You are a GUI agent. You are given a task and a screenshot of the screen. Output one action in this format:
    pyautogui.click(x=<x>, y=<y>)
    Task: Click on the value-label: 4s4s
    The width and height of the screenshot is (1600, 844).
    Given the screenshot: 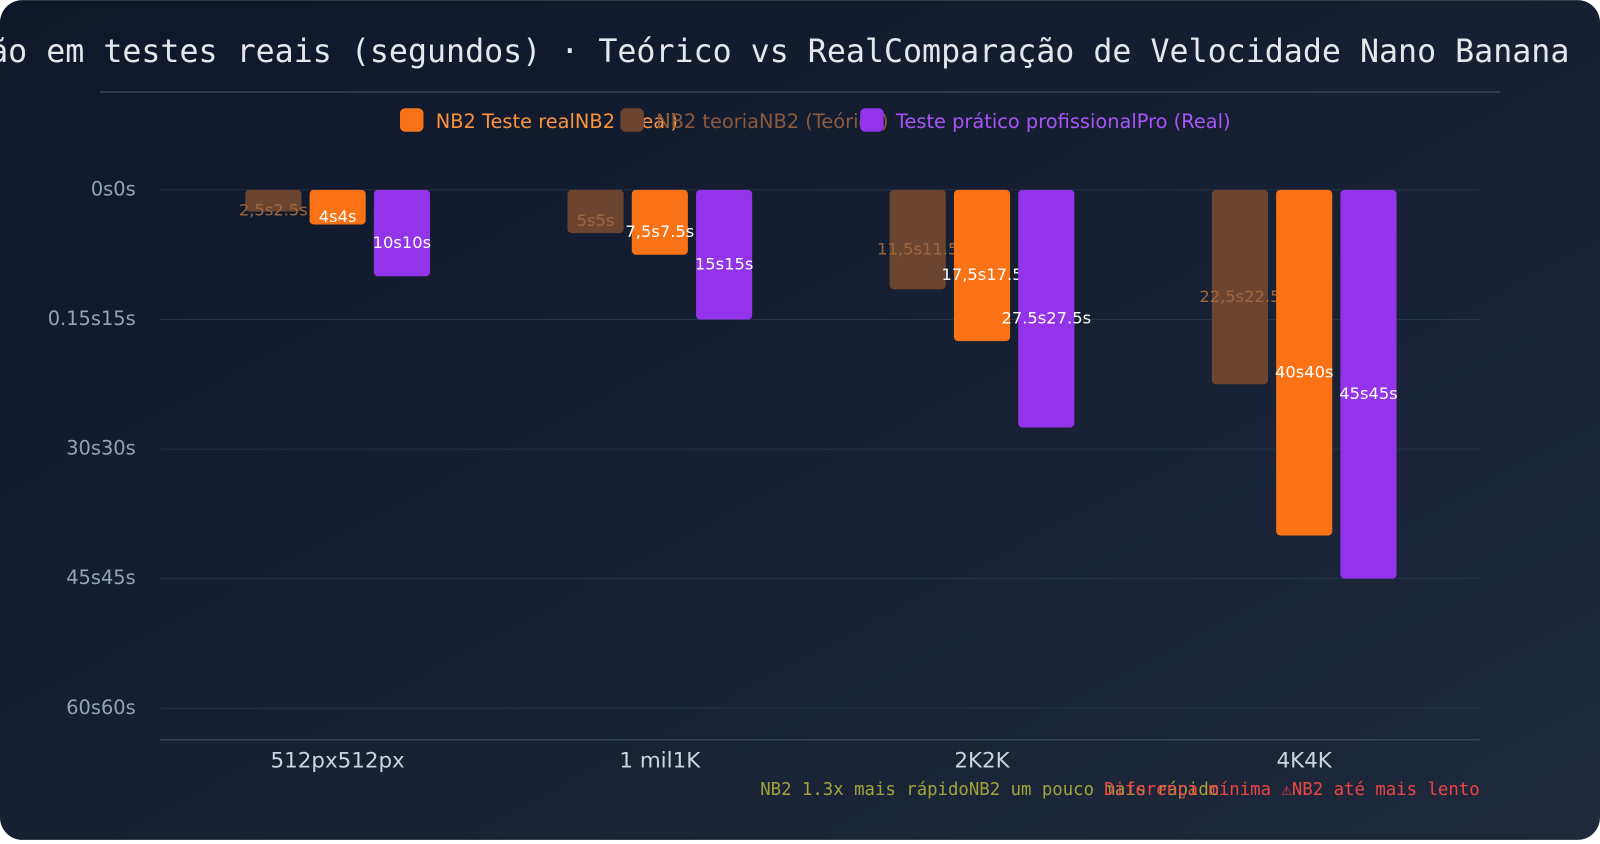 What is the action you would take?
    pyautogui.click(x=338, y=216)
    